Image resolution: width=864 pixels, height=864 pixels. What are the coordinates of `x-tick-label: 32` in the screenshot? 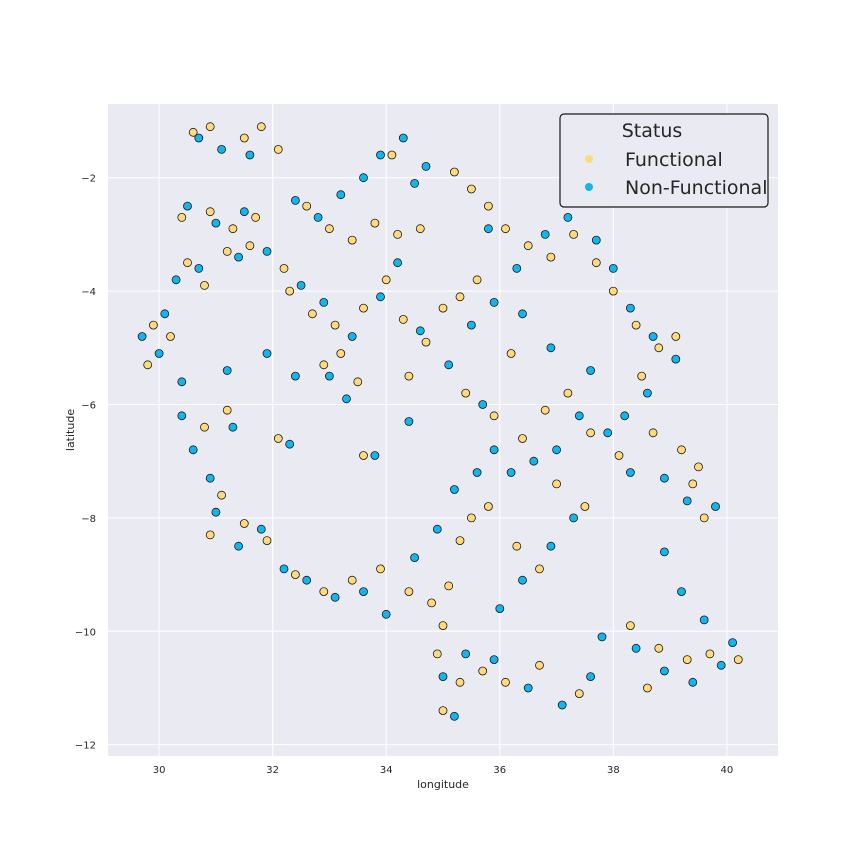 It's located at (272, 770).